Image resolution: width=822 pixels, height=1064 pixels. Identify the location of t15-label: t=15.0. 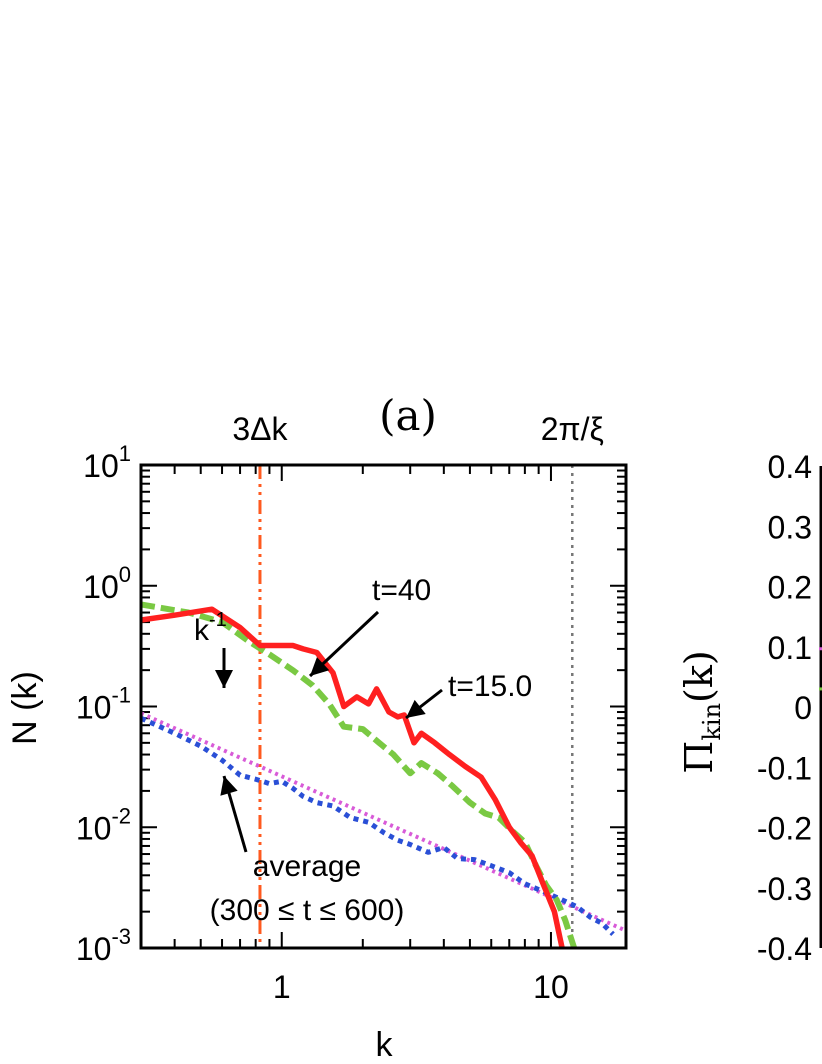
(490, 686).